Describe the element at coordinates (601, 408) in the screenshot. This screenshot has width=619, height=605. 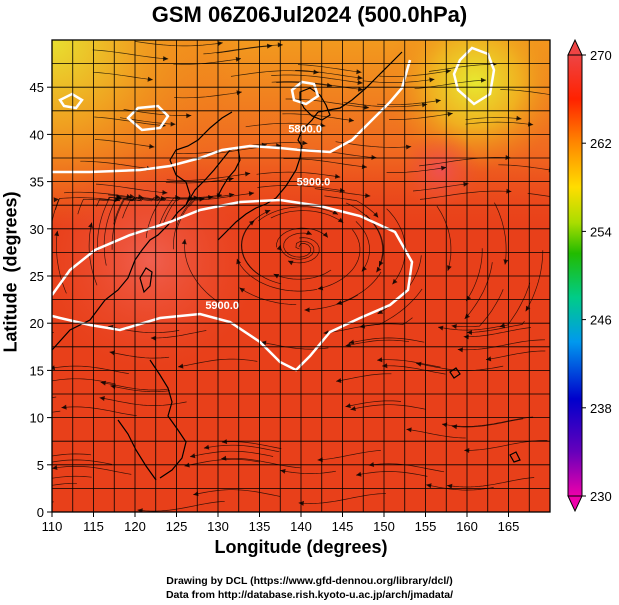
I see `colorbar-label: 238` at that location.